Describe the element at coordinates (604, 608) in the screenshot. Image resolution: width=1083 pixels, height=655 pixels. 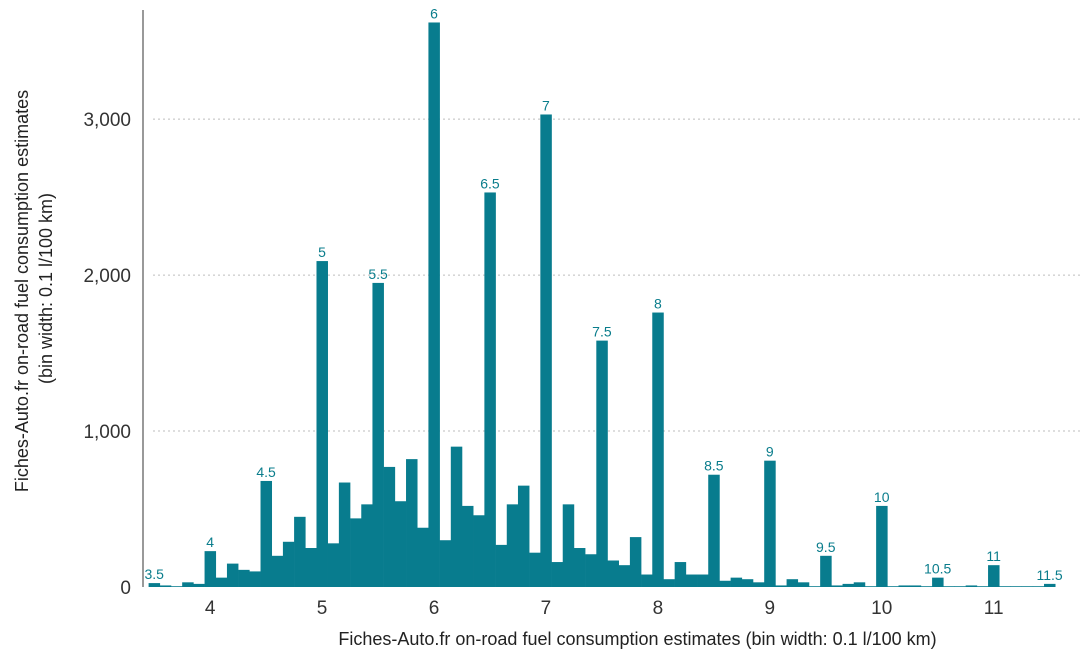
I see `x-tick-labels: 4 5 6 7 8 9 10 11` at that location.